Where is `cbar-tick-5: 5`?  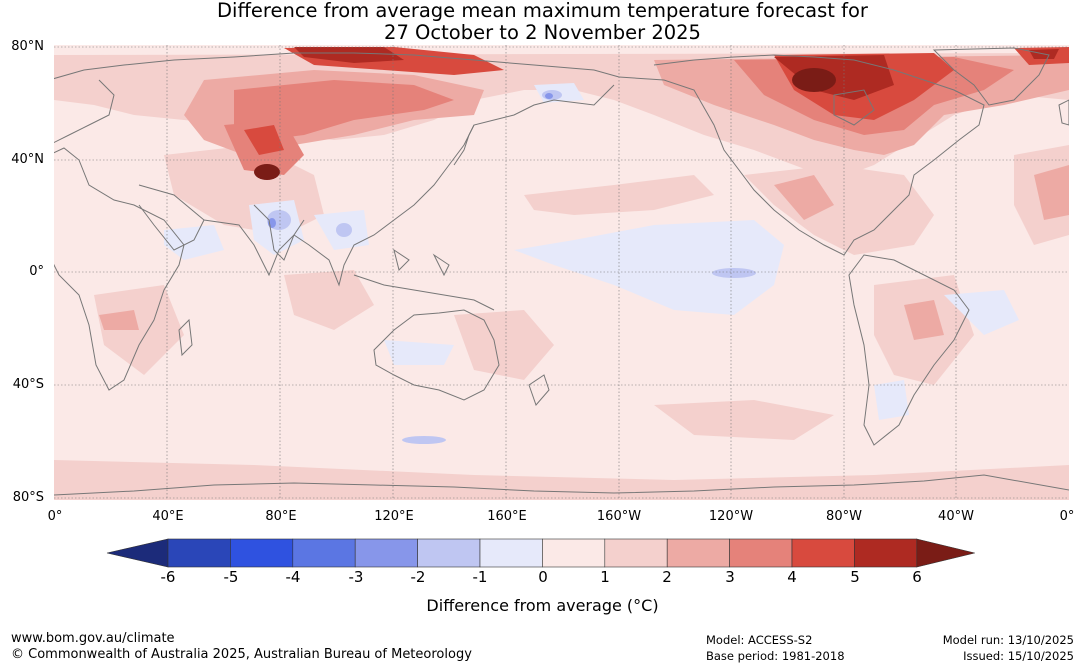 cbar-tick-5: 5 is located at coordinates (855, 577).